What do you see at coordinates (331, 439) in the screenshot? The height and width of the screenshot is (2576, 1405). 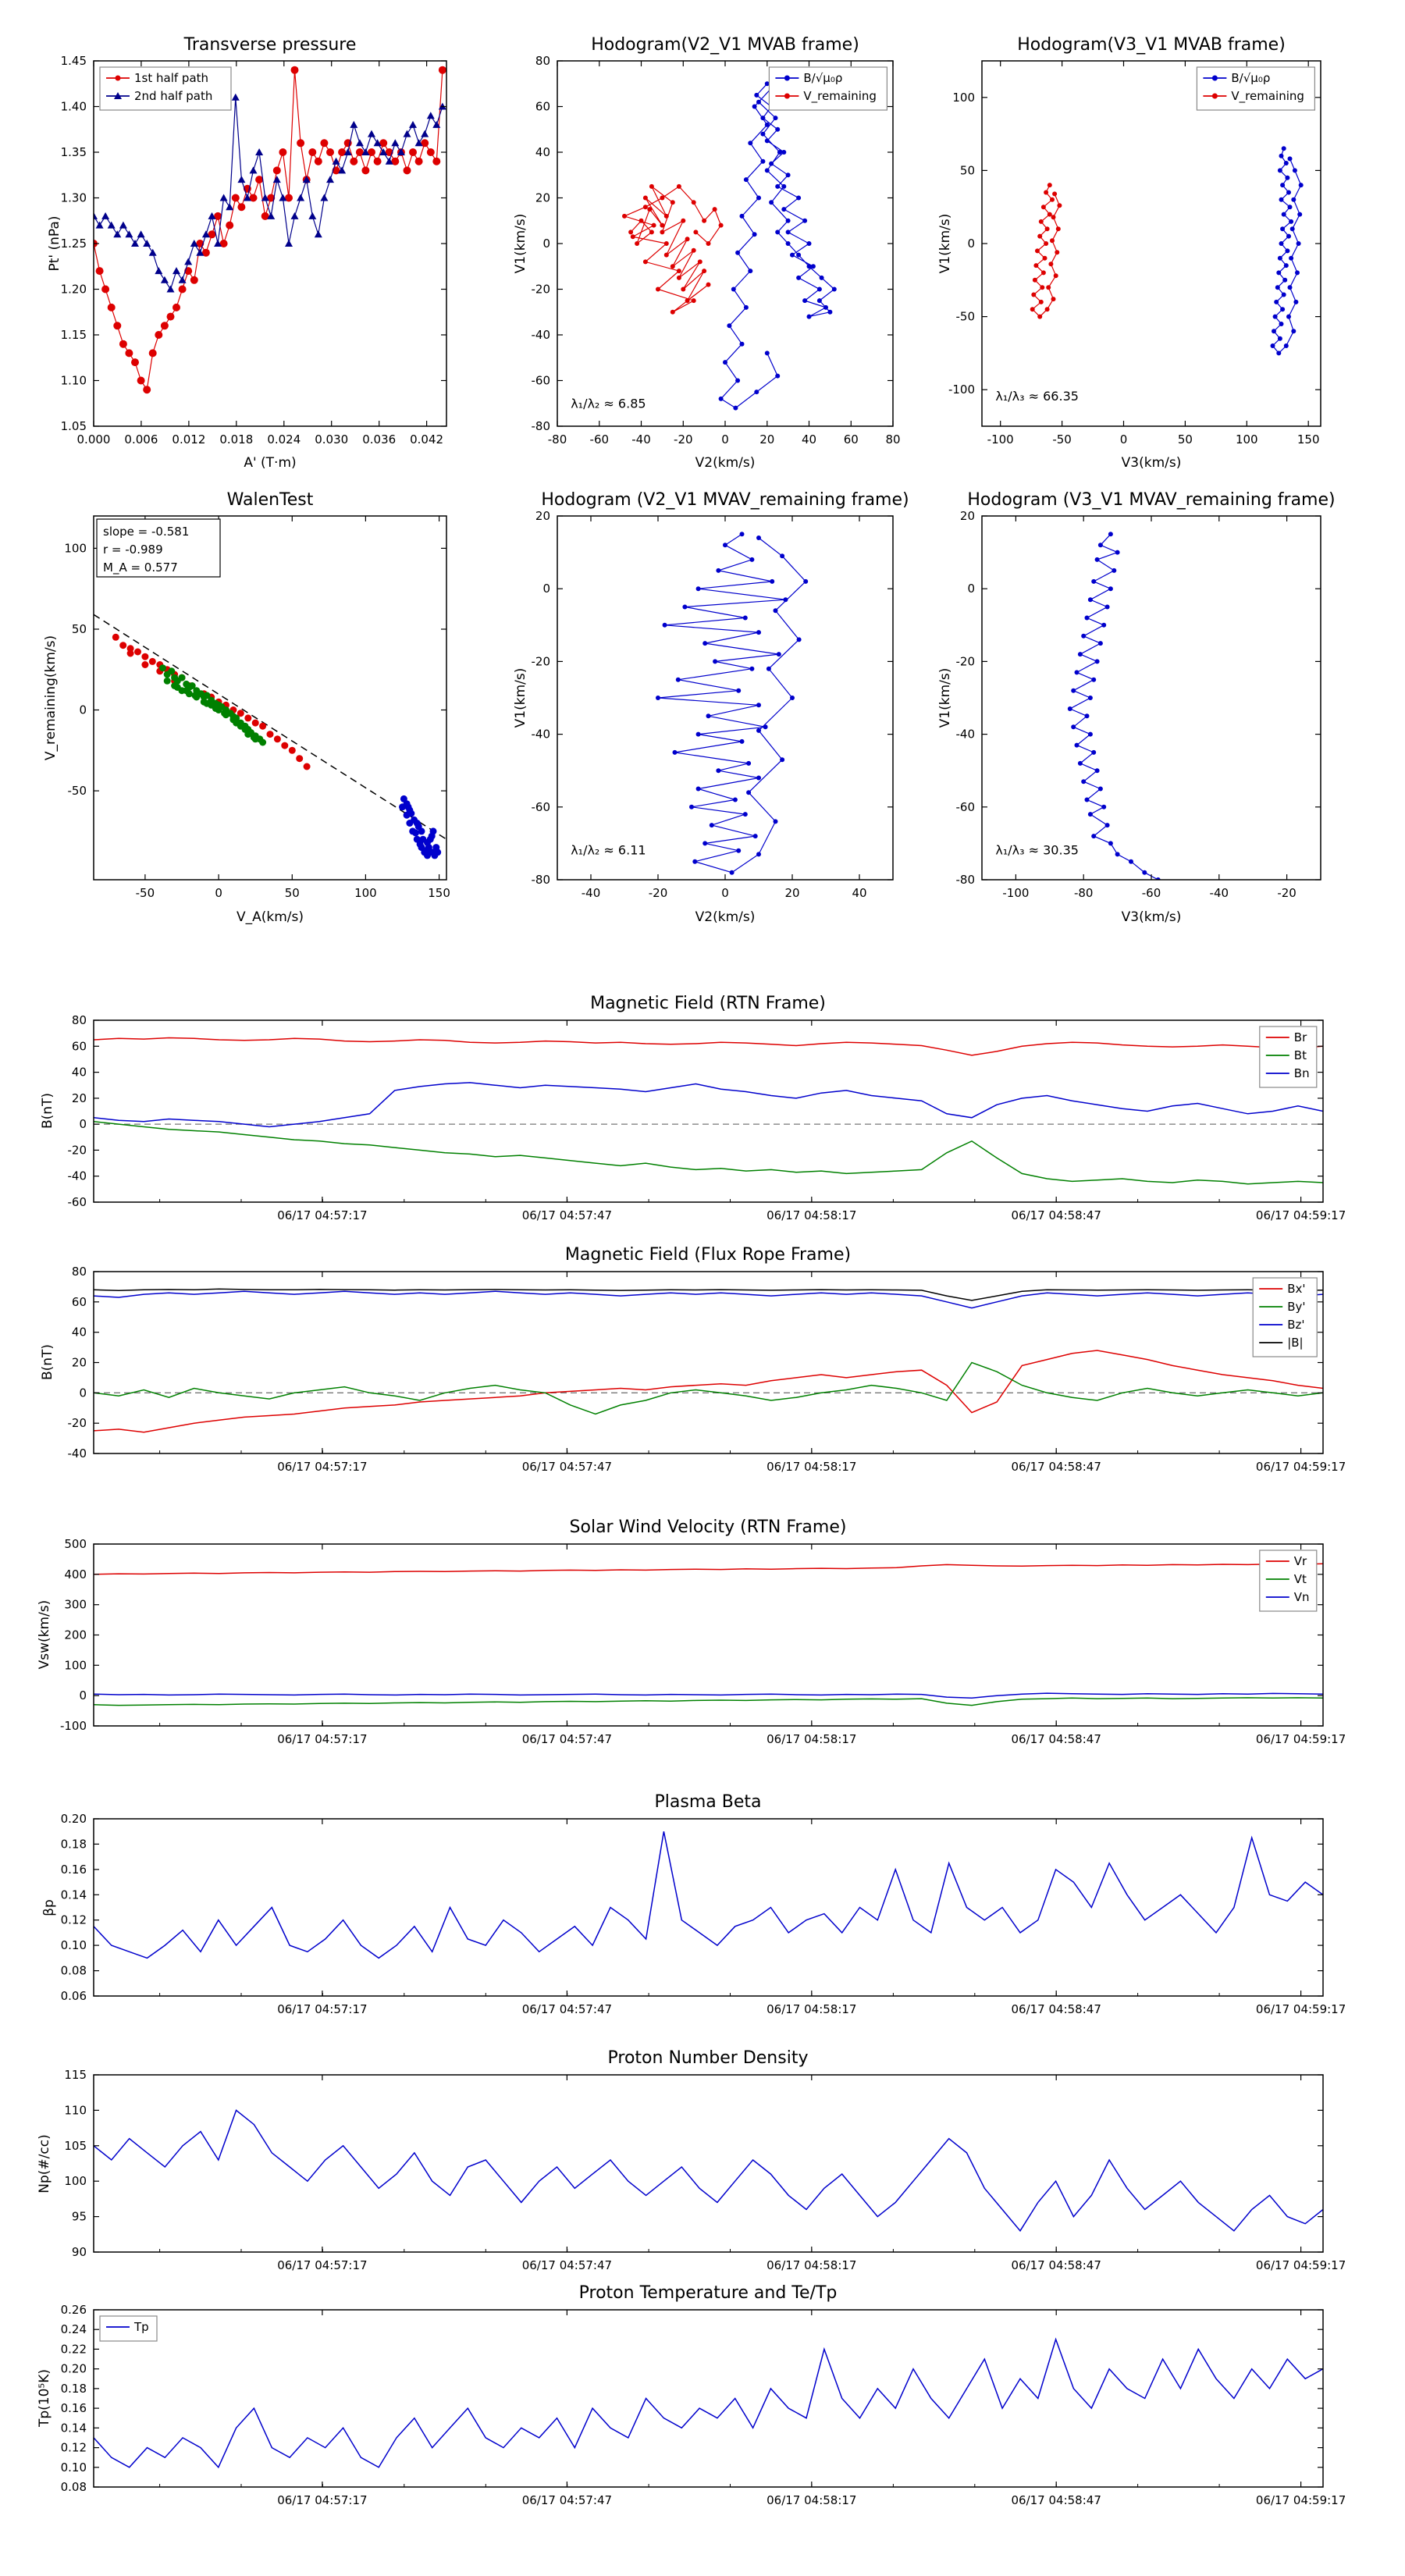 I see `svg-text: 0.030` at bounding box center [331, 439].